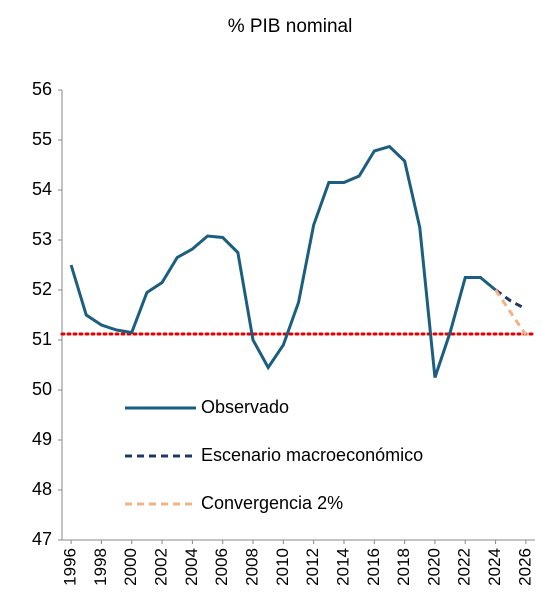 This screenshot has height=608, width=542. I want to click on x-tick-label: 2008, so click(252, 567).